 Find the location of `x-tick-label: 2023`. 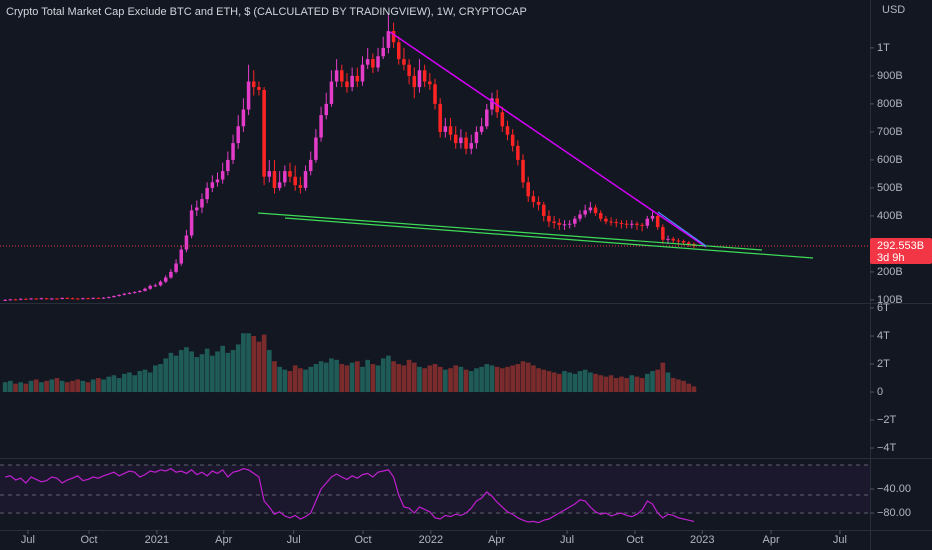

x-tick-label: 2023 is located at coordinates (702, 540).